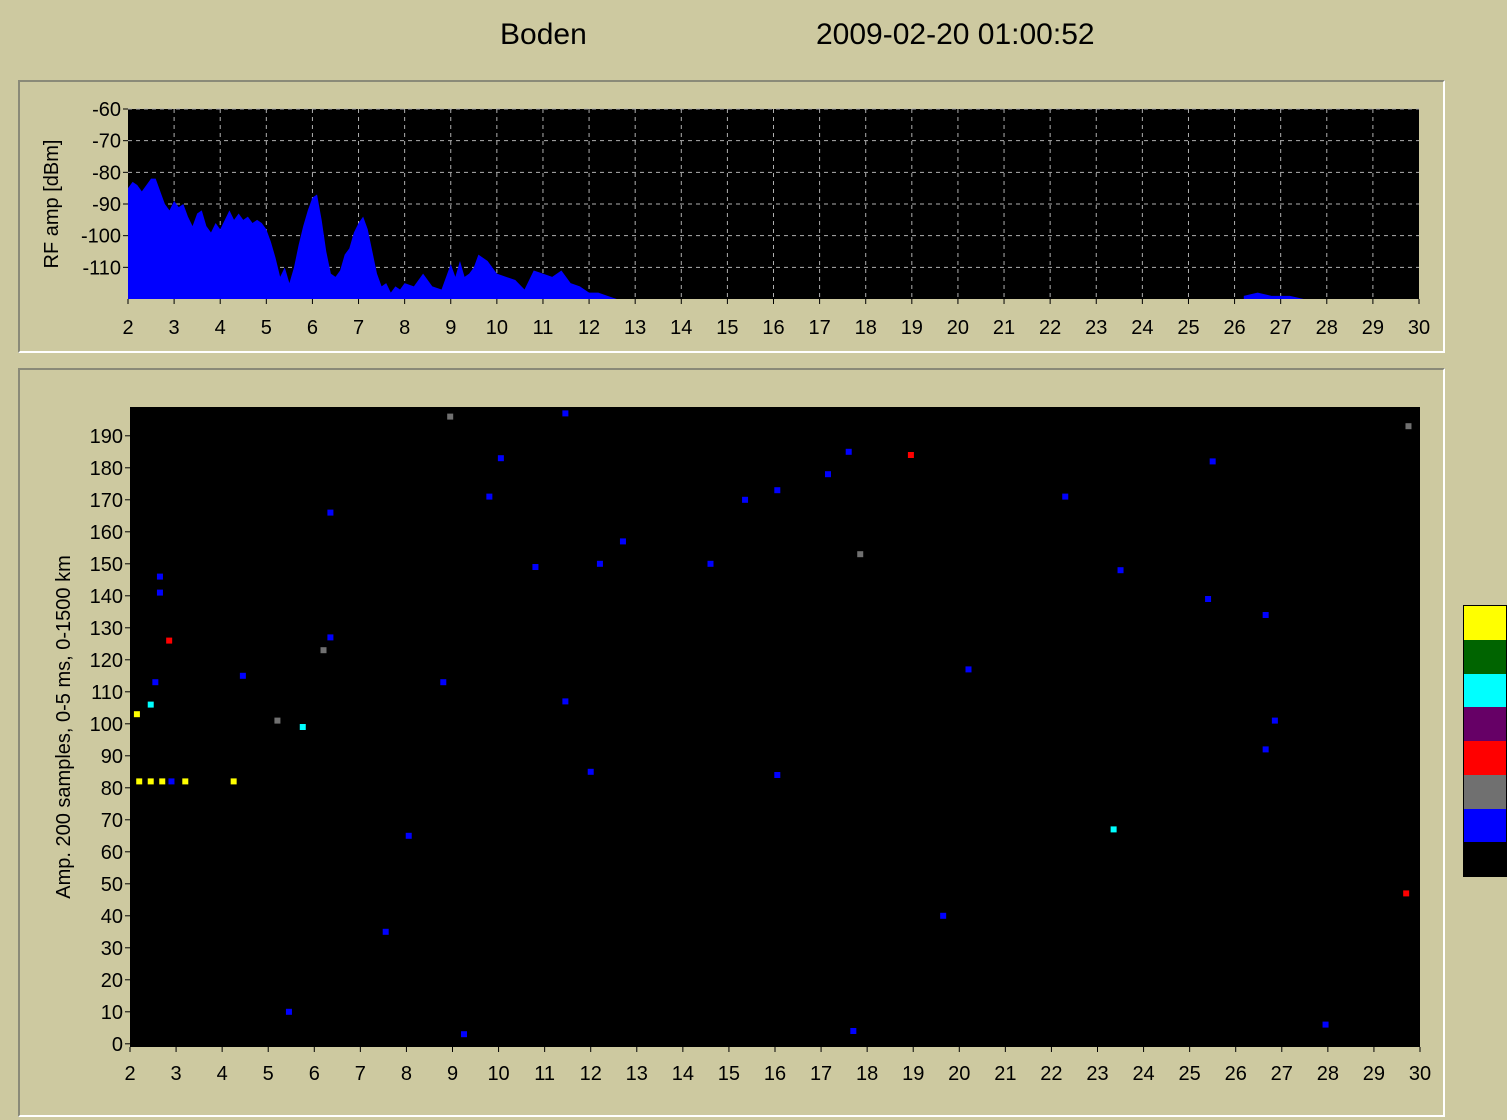  I want to click on amplitude-y-tick-label: 20, so click(112, 981).